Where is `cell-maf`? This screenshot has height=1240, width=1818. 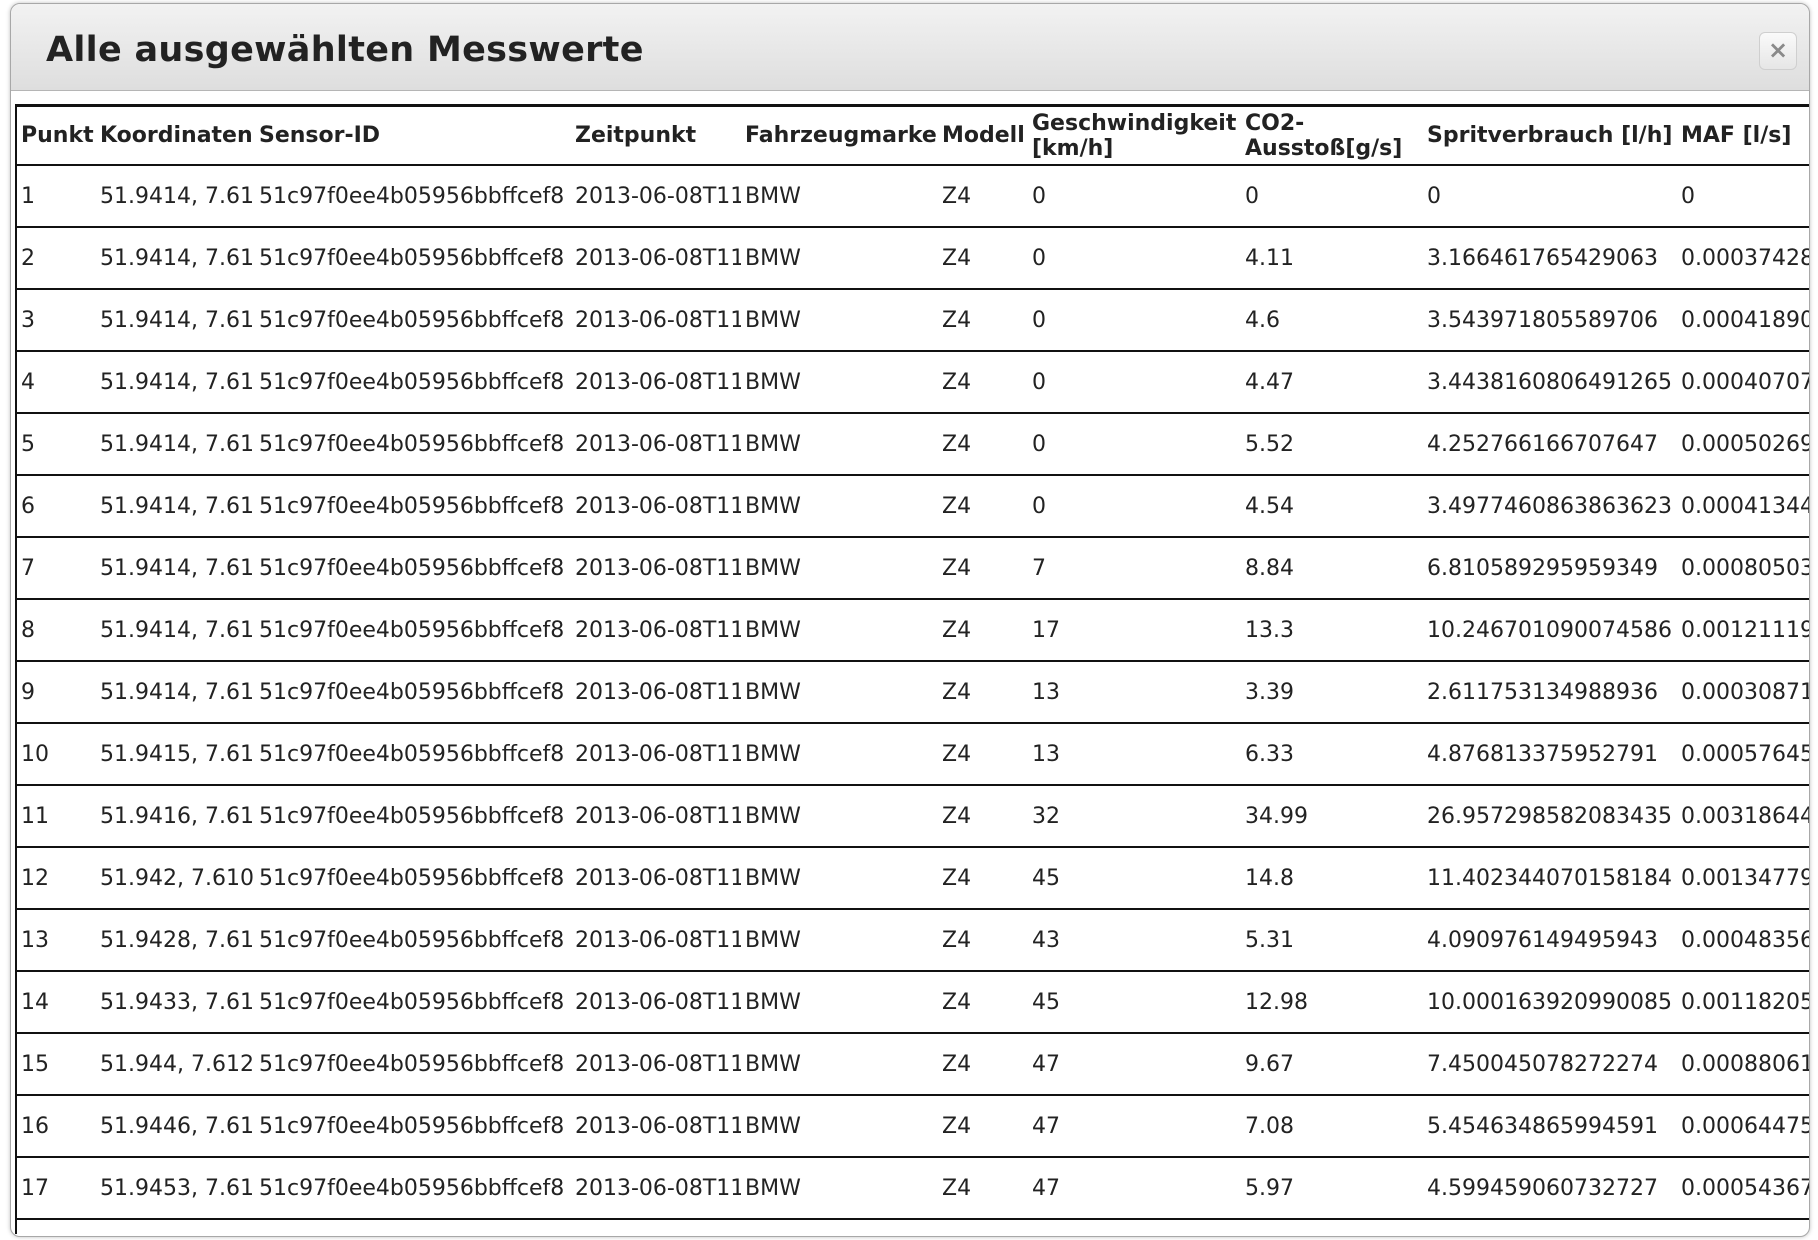 cell-maf is located at coordinates (1743, 1226).